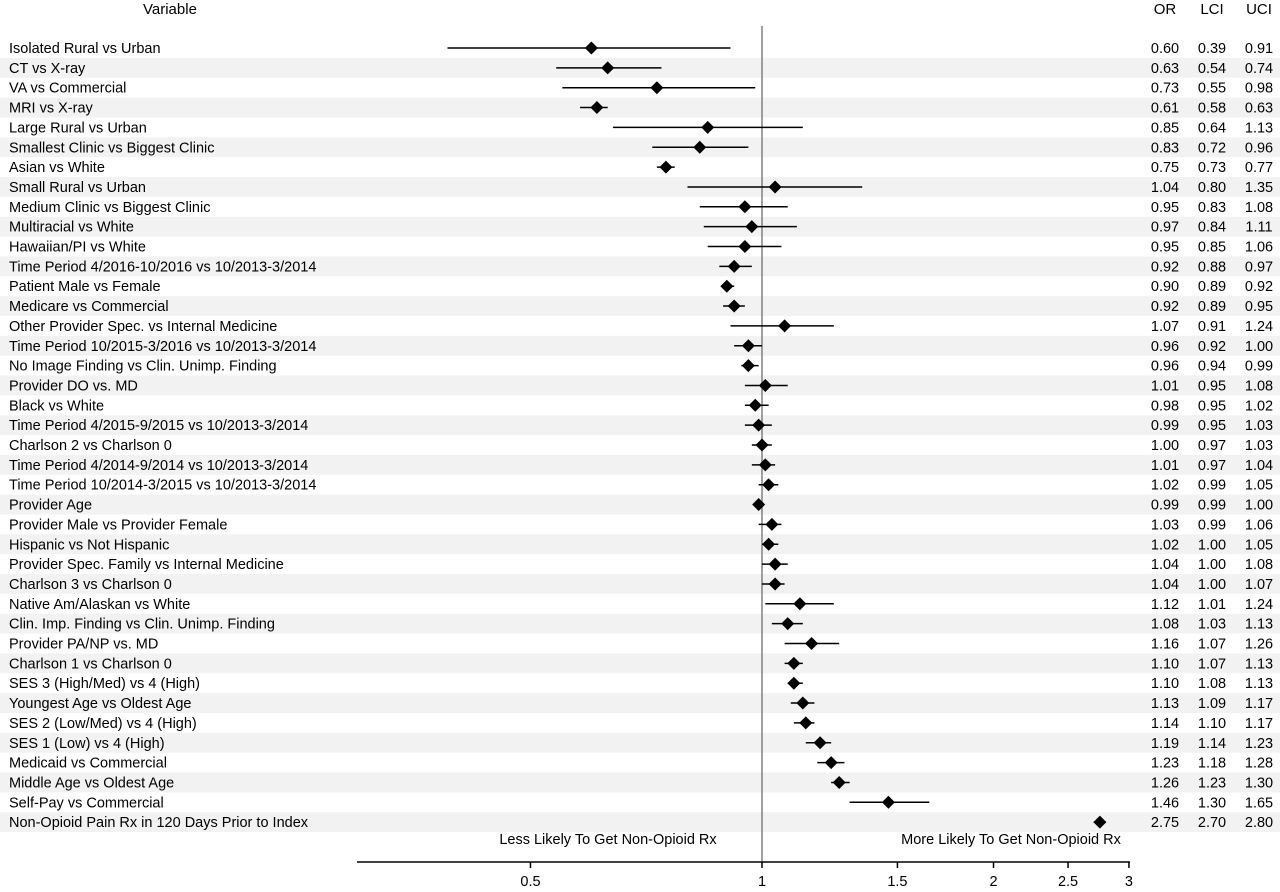 The height and width of the screenshot is (892, 1280). I want to click on lci-value: 0.89, so click(1212, 287).